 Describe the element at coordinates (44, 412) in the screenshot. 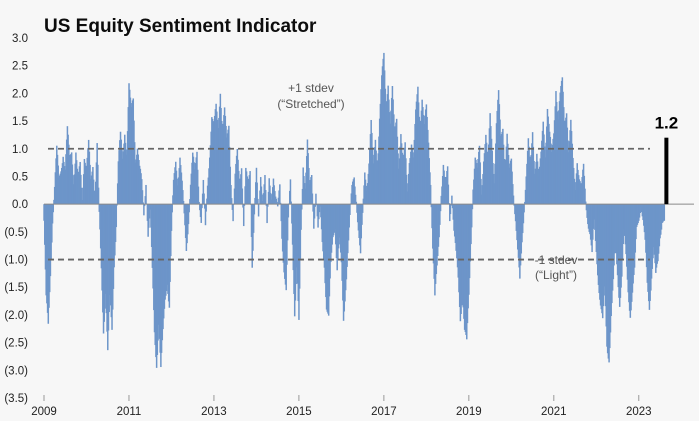

I see `x-tick-label: 2009` at that location.